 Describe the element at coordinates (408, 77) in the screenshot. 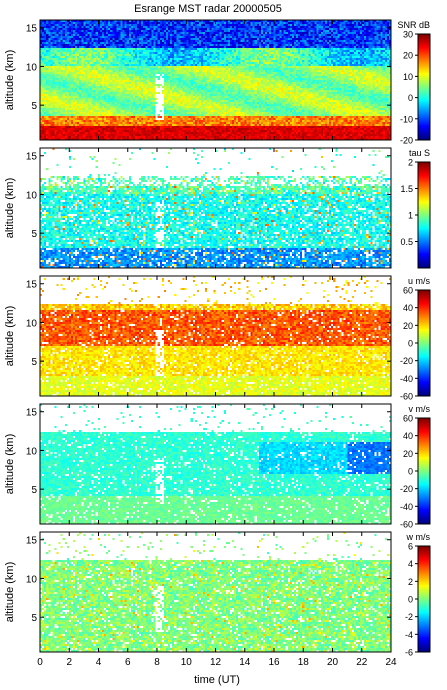

I see `colorbar-tick-label: 10` at that location.